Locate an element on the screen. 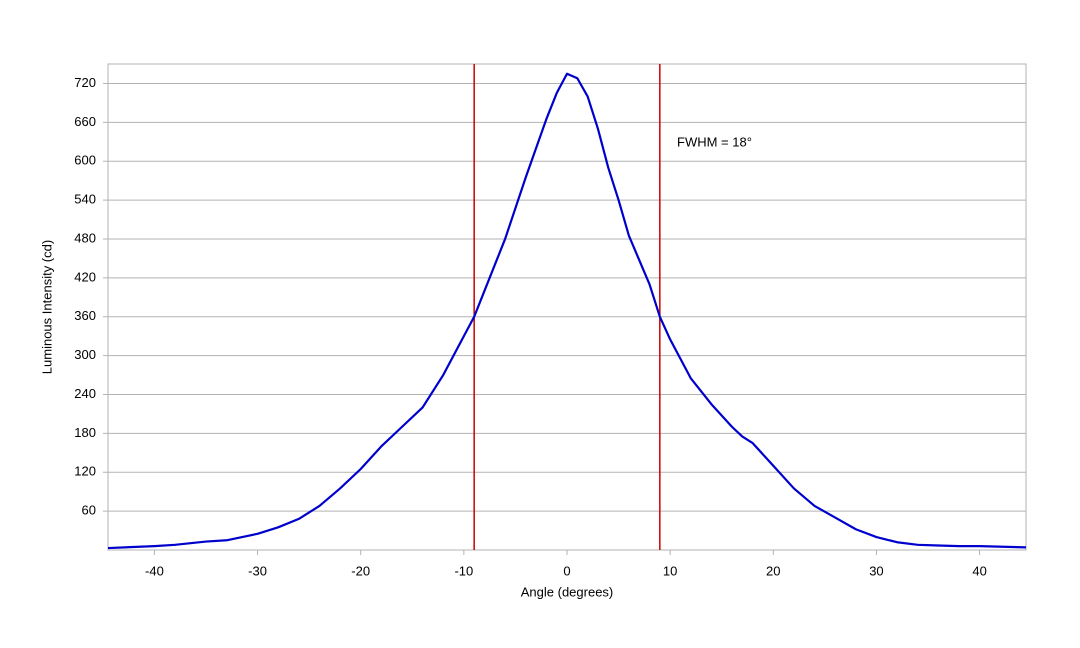 This screenshot has height=648, width=1080. y-tick-label: 240 is located at coordinates (85, 393).